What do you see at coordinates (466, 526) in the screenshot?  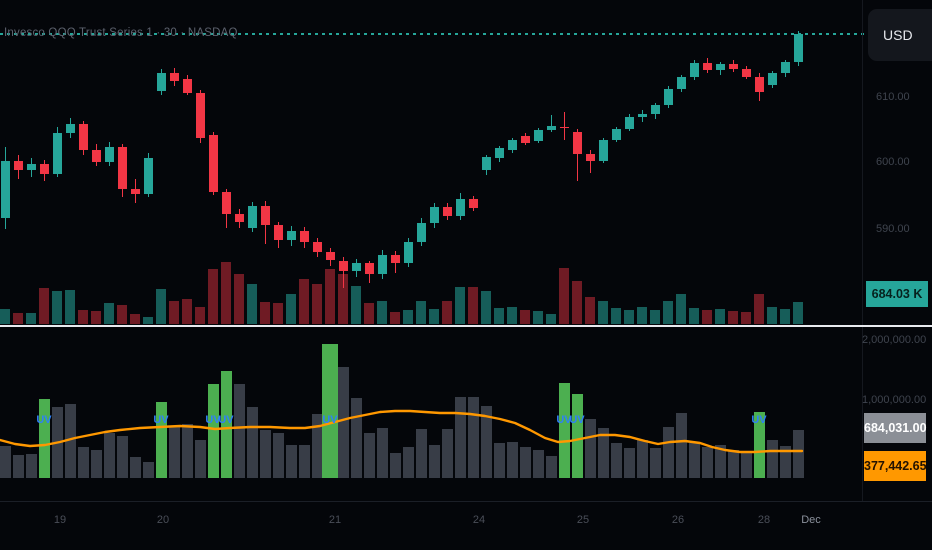 I see `time-axis` at bounding box center [466, 526].